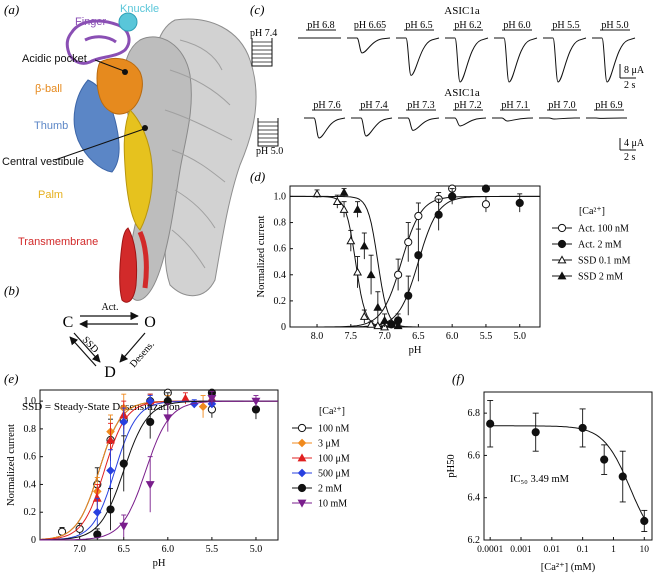  Describe the element at coordinates (614, 25) in the screenshot. I see `top-test-label-6: pH 5.0` at that location.